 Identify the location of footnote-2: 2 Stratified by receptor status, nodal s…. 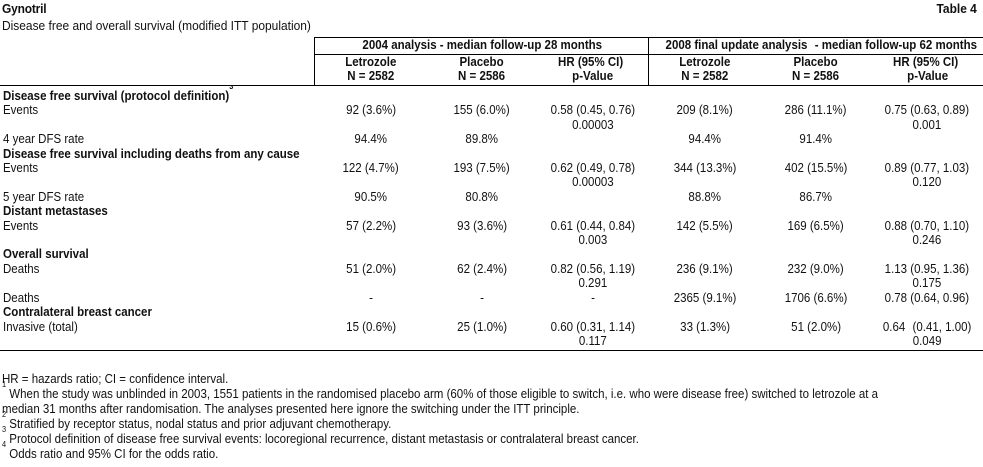
(197, 421).